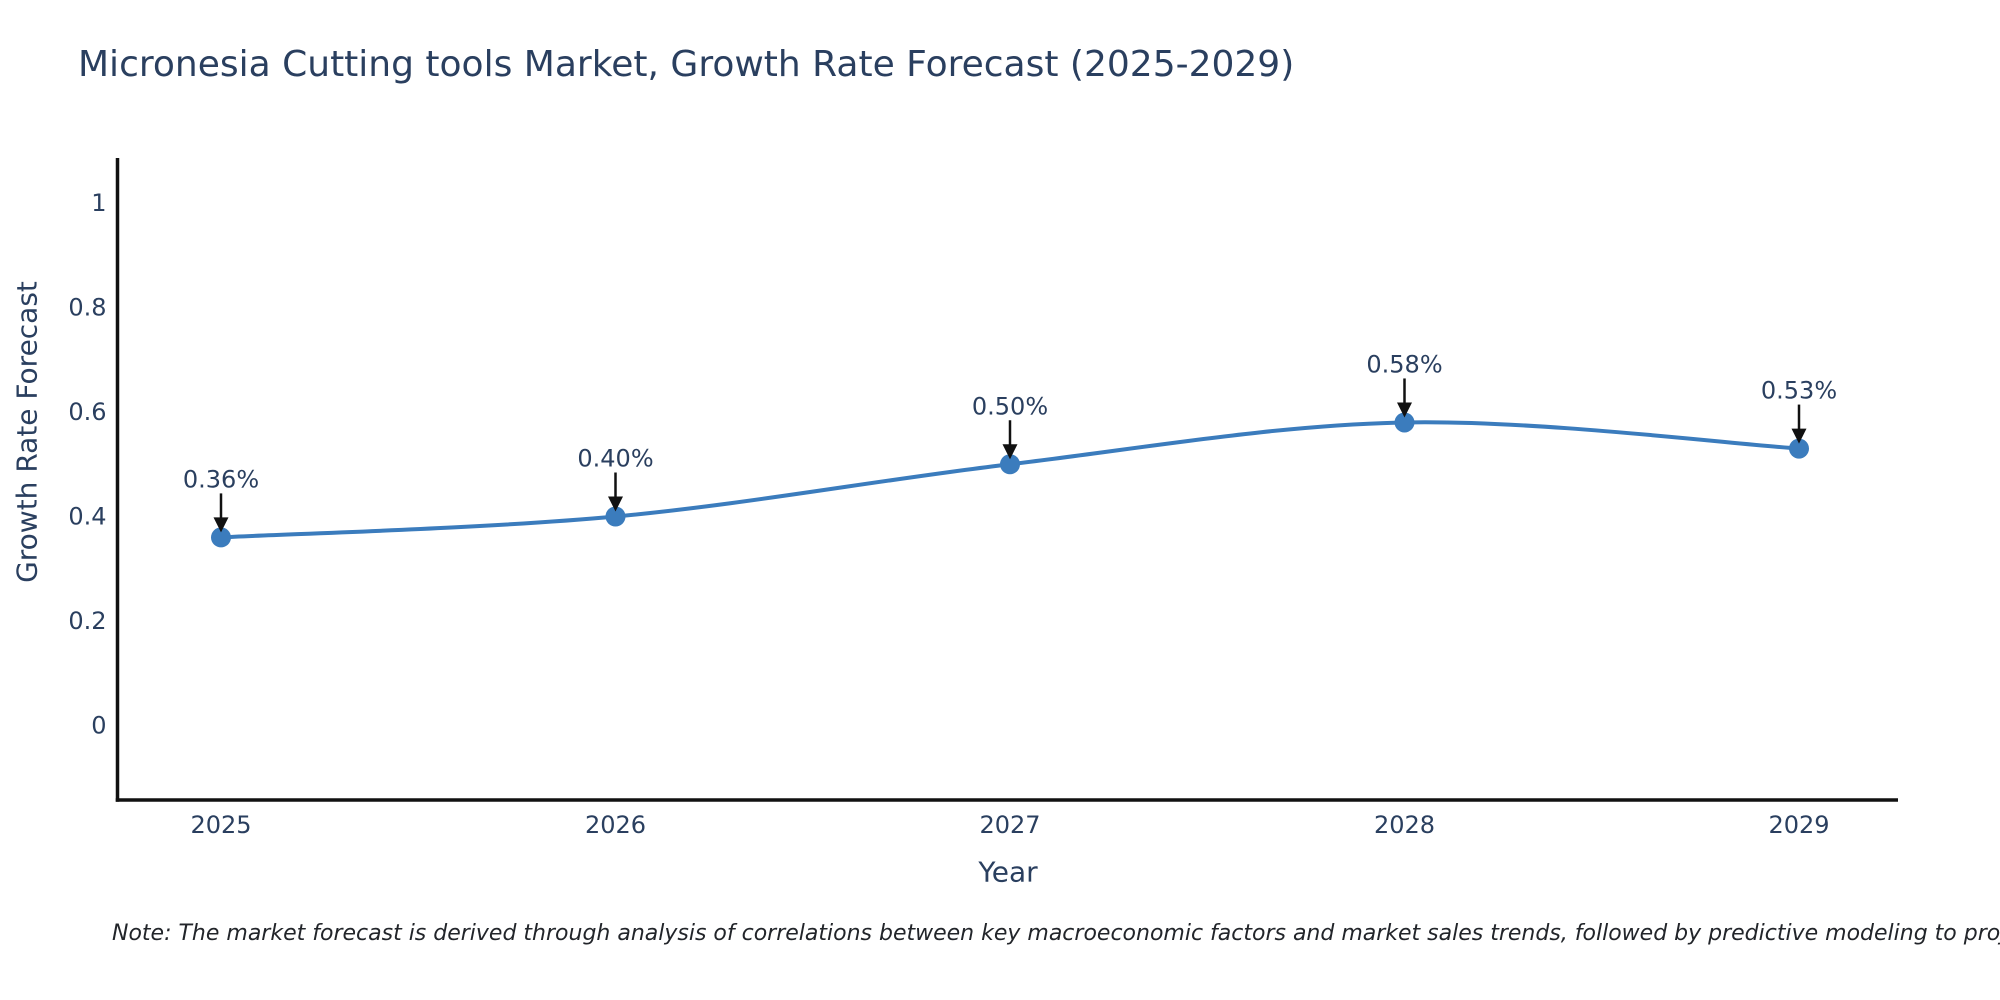 The width and height of the screenshot is (2000, 1000). What do you see at coordinates (98, 726) in the screenshot?
I see `y-tick-label: 0` at bounding box center [98, 726].